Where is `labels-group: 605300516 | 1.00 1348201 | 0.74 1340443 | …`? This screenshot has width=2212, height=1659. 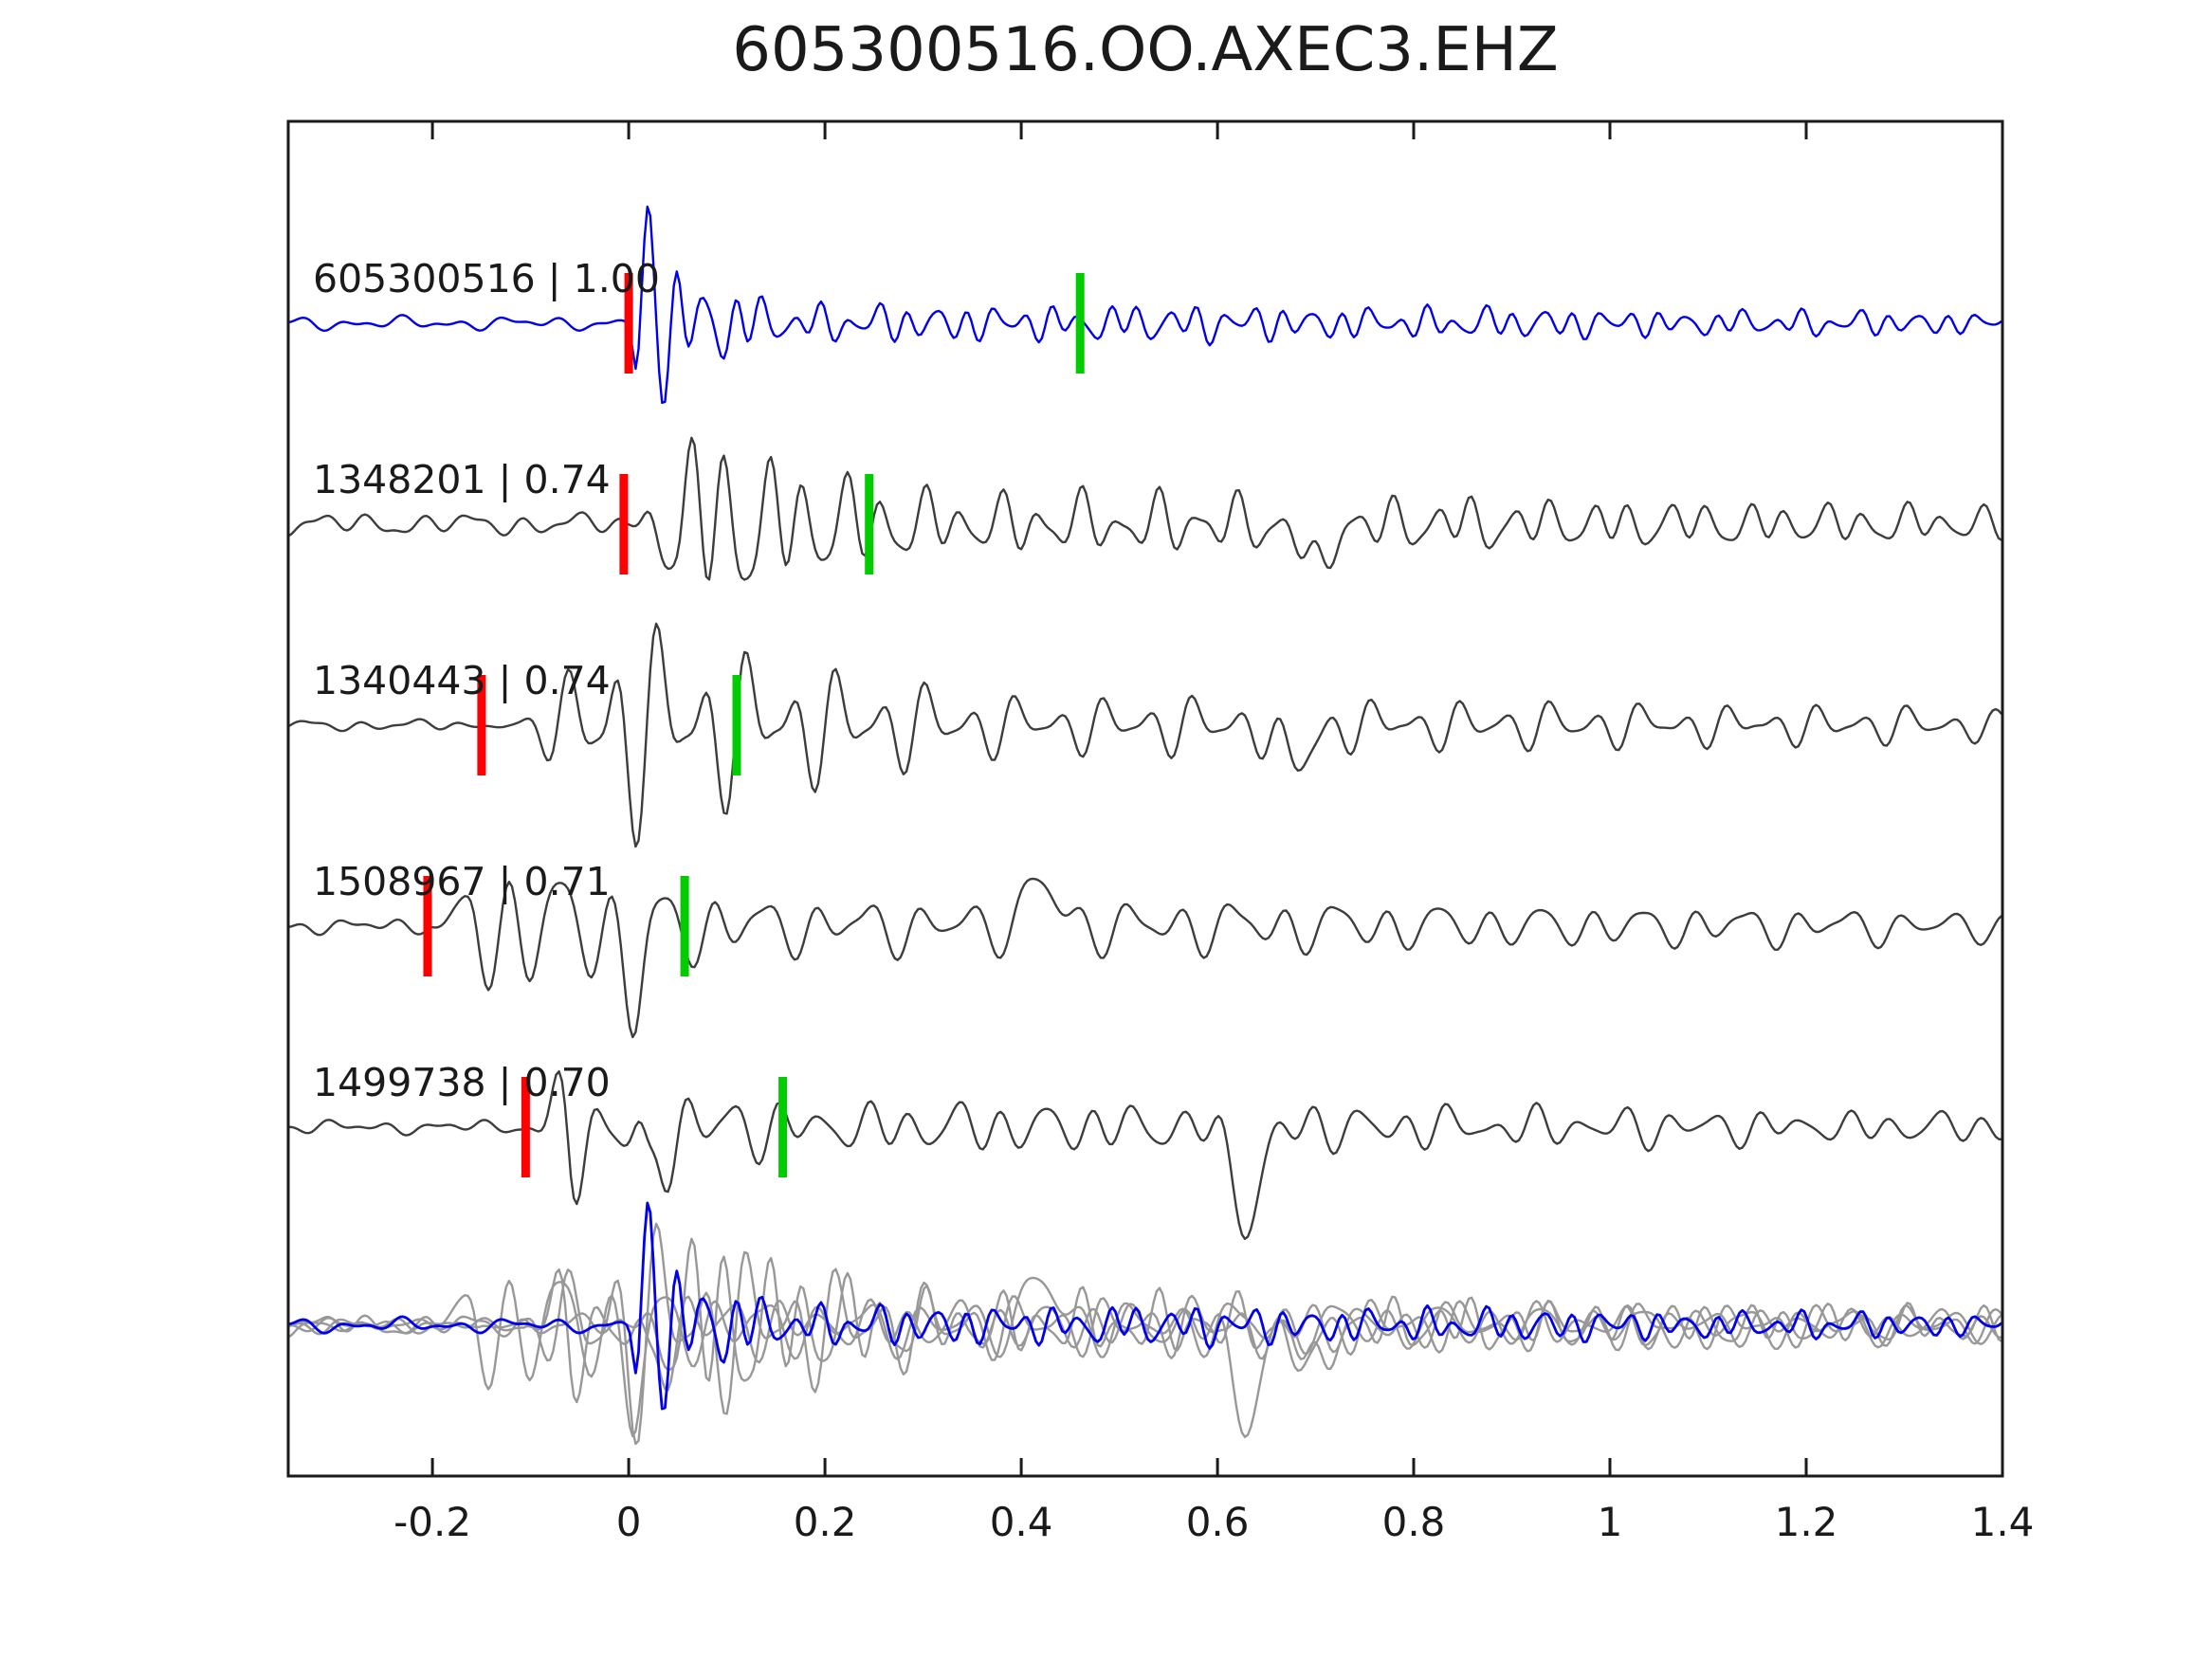 labels-group: 605300516 | 1.00 1348201 | 0.74 1340443 | … is located at coordinates (486, 680).